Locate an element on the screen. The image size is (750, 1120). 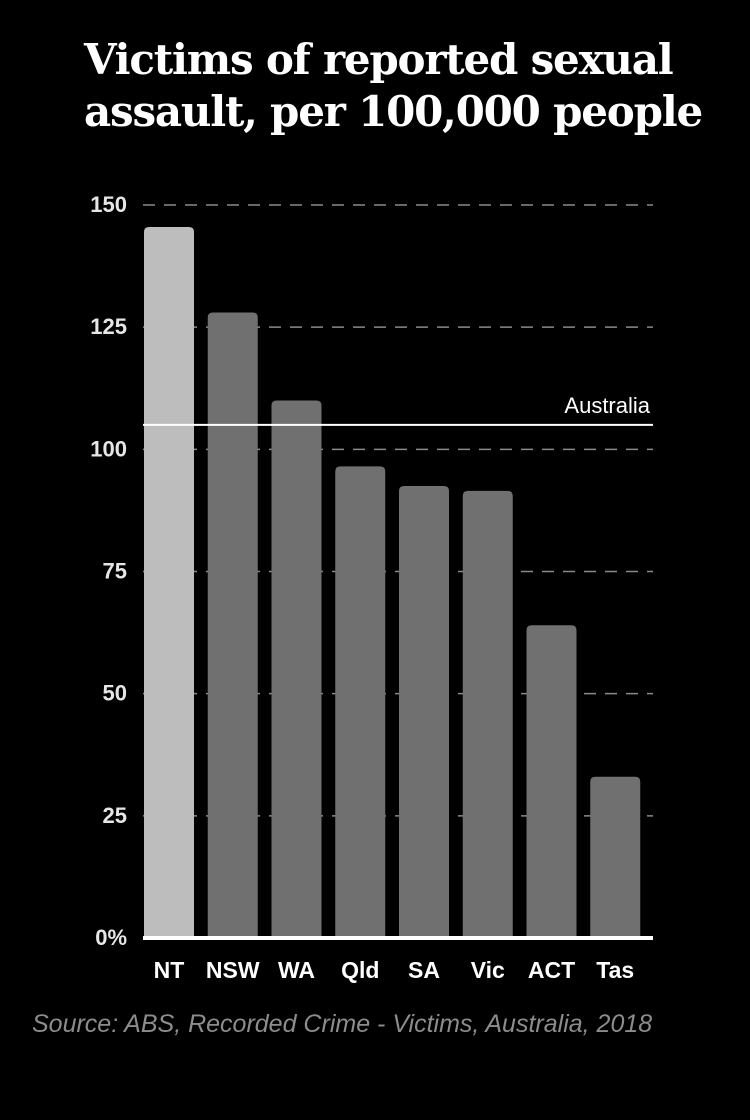
bar-nt is located at coordinates (169, 582).